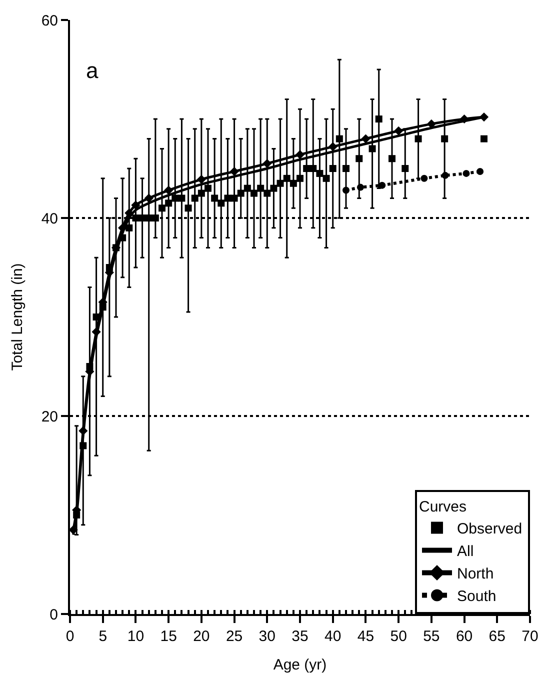 This screenshot has width=554, height=694. Describe the element at coordinates (70, 636) in the screenshot. I see `x-tick-label: 0` at that location.